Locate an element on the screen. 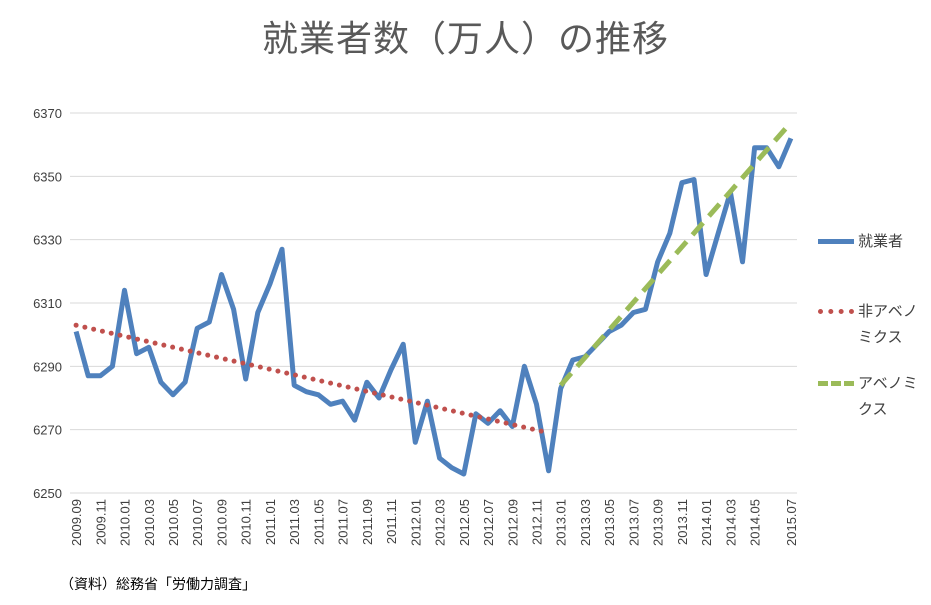  y-tick-label: 6350 is located at coordinates (47, 176).